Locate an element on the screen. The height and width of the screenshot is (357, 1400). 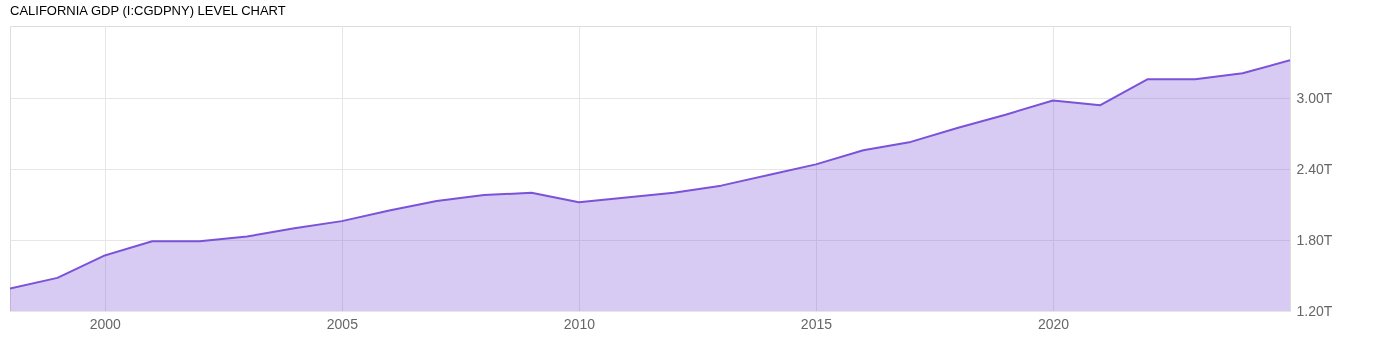
y-tick-label: 3.00T is located at coordinates (1314, 97).